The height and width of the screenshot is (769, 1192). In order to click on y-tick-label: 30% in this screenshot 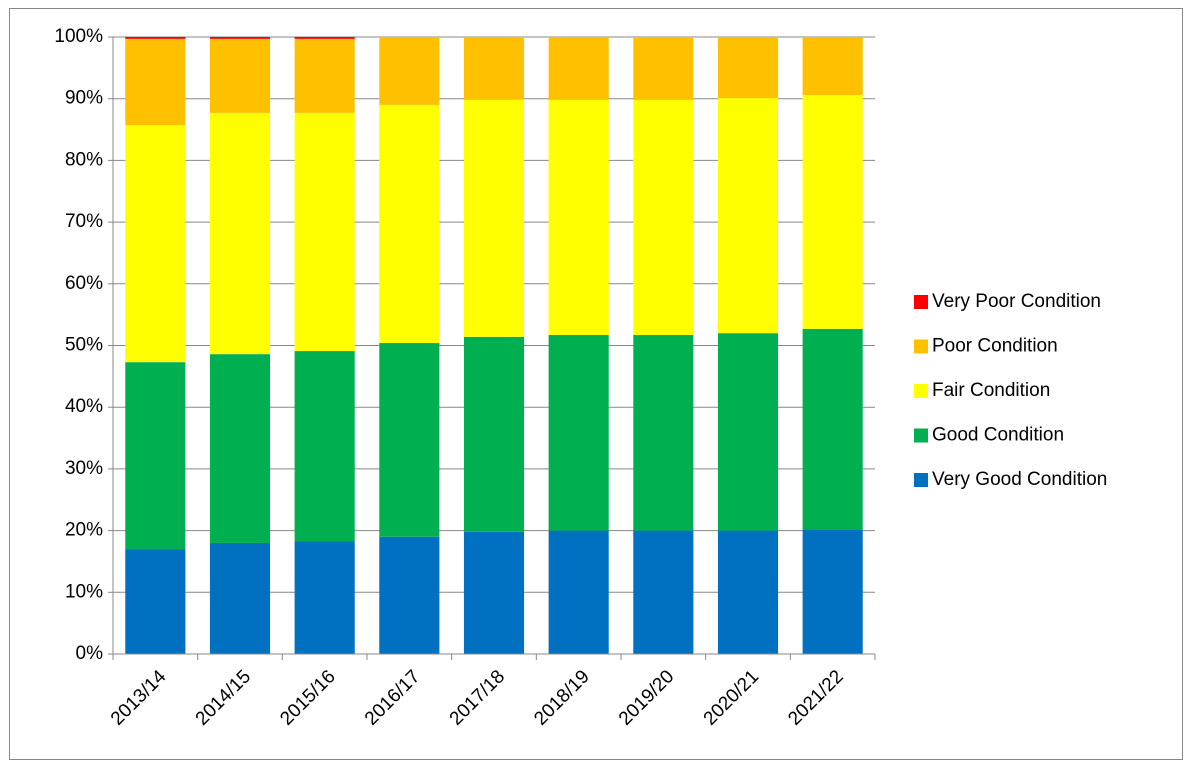, I will do `click(84, 468)`.